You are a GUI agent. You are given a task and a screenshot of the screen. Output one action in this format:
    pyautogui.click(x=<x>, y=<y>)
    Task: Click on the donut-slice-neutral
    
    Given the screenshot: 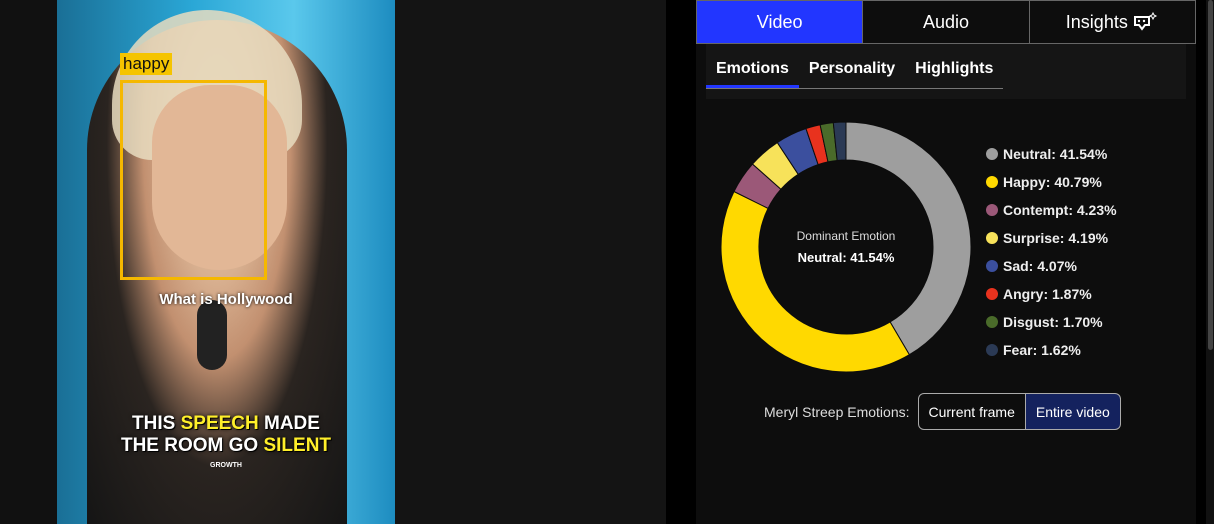 What is the action you would take?
    pyautogui.click(x=908, y=238)
    